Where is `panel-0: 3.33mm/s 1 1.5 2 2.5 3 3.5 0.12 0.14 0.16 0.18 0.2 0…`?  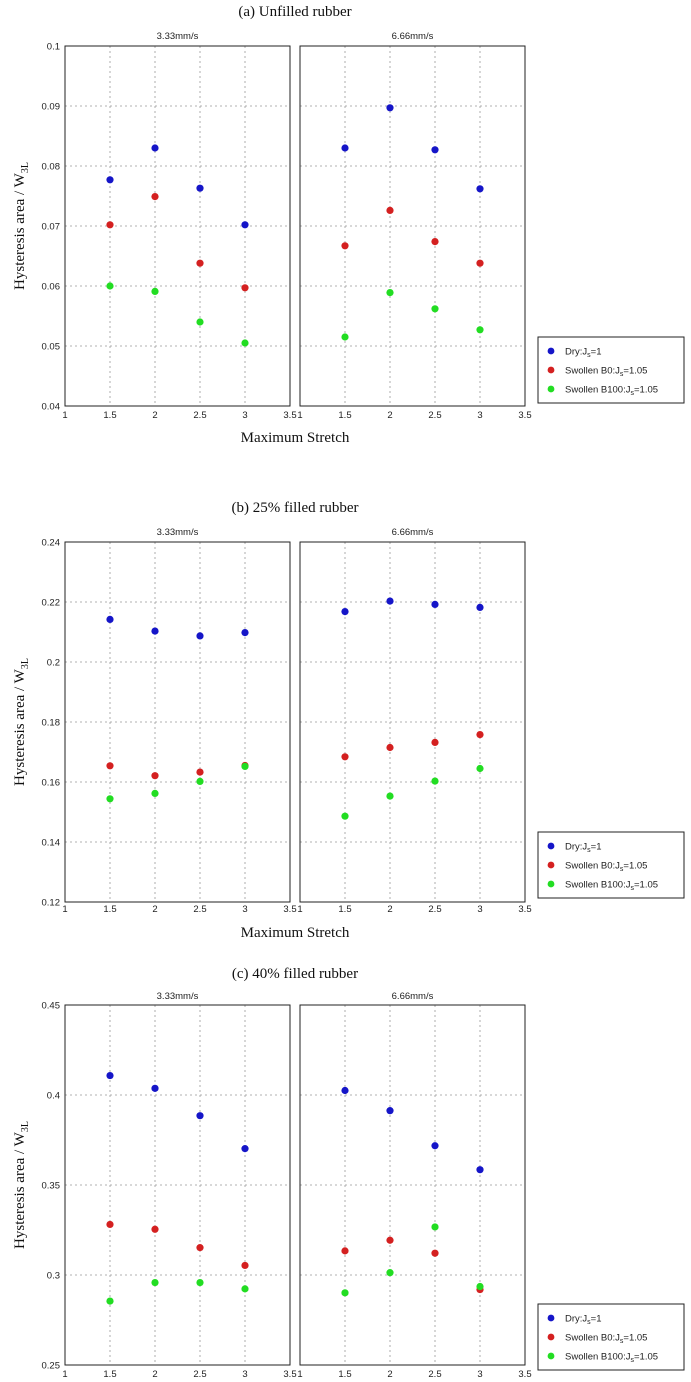 panel-0: 3.33mm/s 1 1.5 2 2.5 3 3.5 0.12 0.14 0.16 0.18 0.2 0… is located at coordinates (169, 721).